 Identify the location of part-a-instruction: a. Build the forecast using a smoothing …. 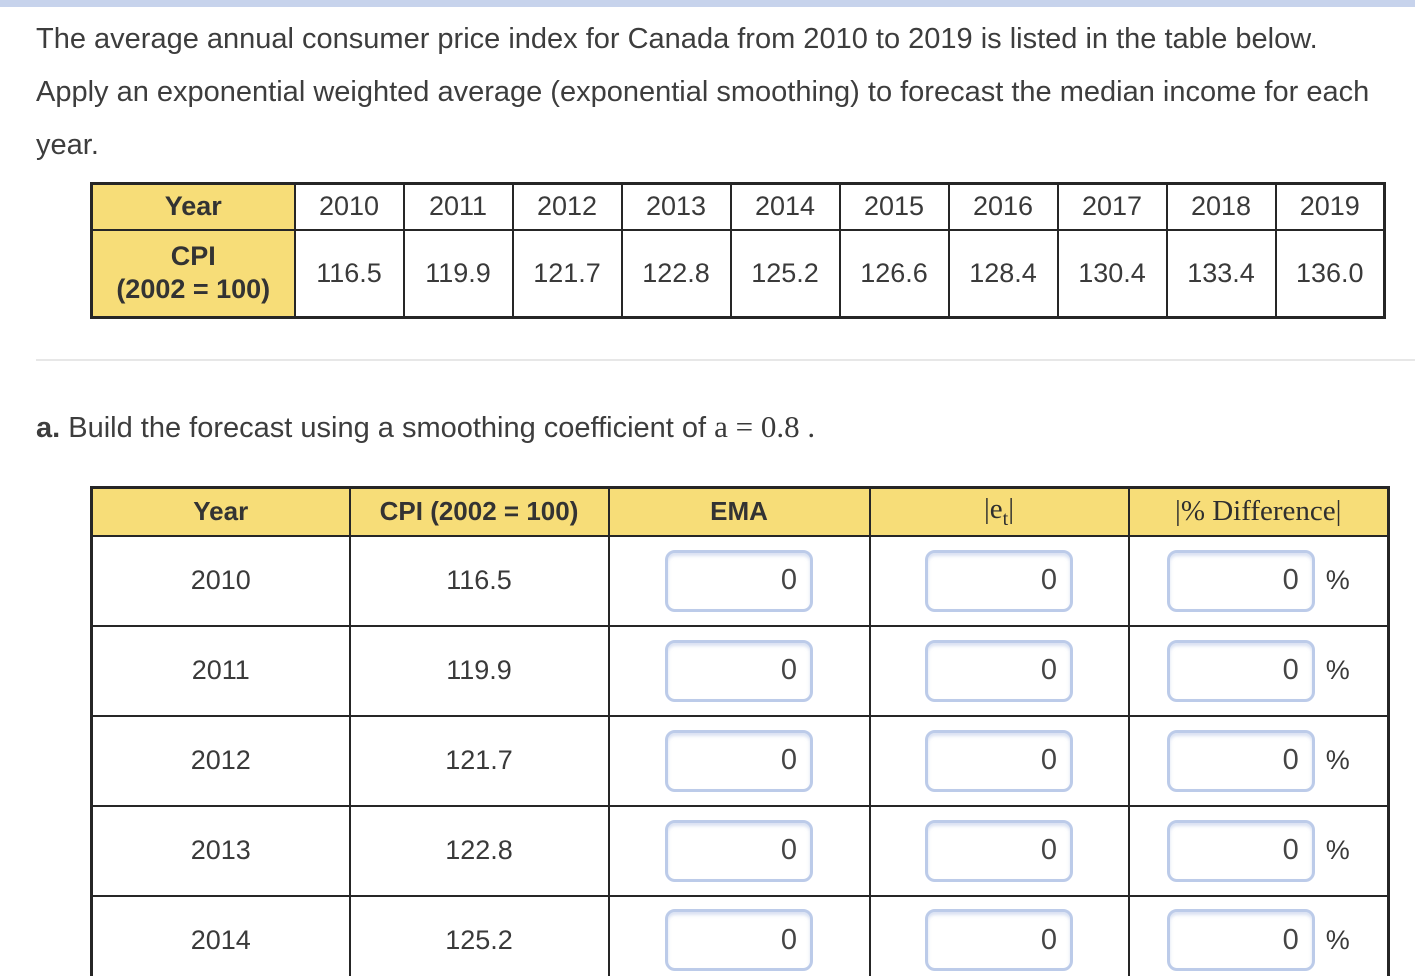
(725, 427).